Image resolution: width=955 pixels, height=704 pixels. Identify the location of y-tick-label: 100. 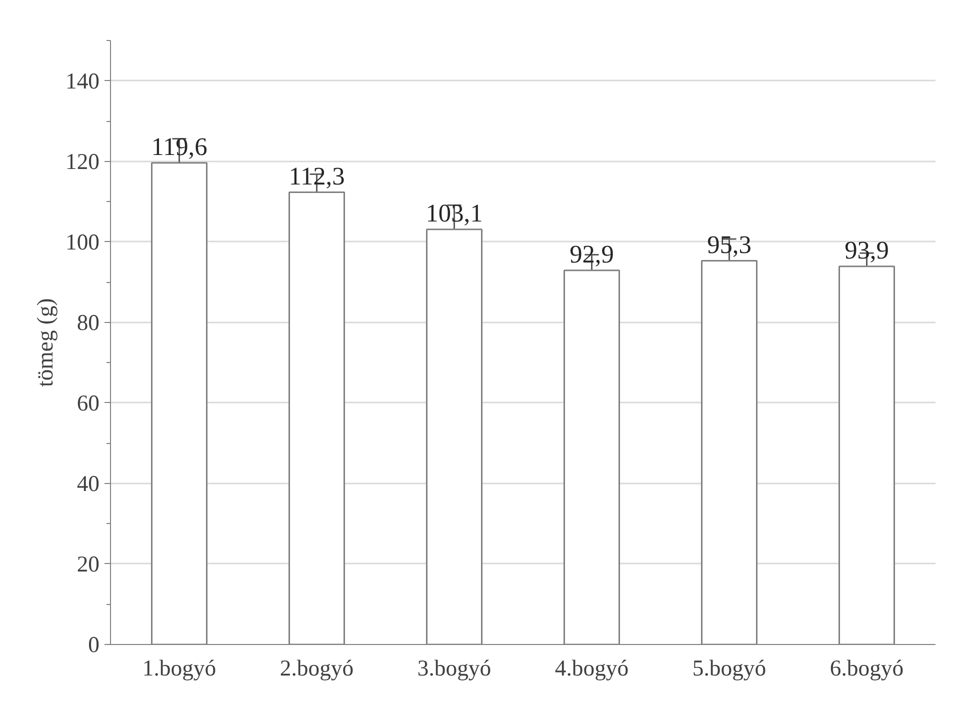
(83, 241).